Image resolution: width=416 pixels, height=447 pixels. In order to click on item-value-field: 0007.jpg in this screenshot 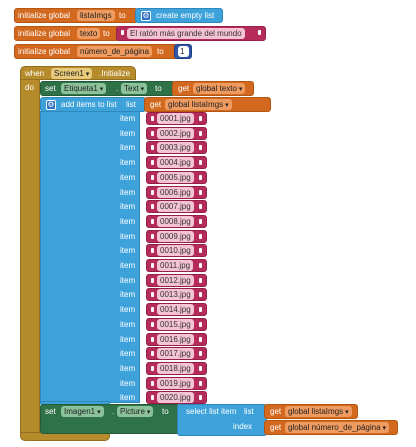, I will do `click(175, 206)`.